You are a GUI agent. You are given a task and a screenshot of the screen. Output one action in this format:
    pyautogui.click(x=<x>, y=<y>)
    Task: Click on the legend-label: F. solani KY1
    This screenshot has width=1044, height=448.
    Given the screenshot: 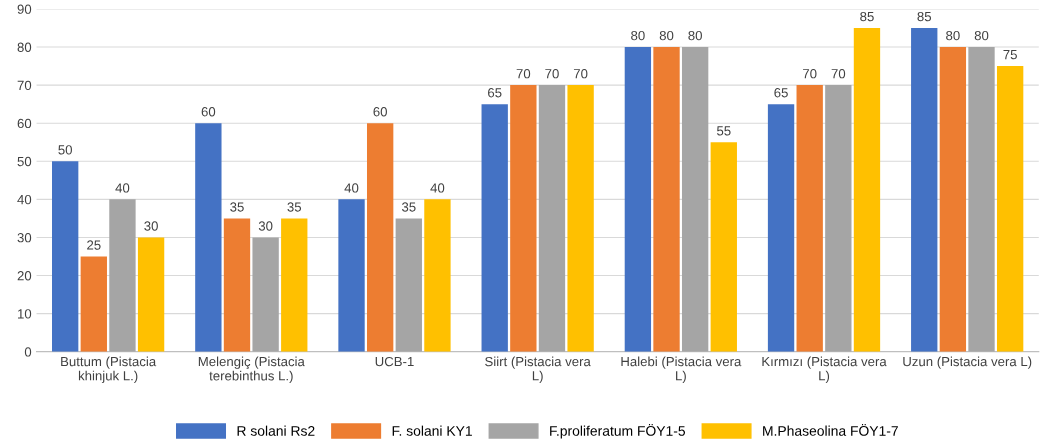 What is the action you would take?
    pyautogui.click(x=432, y=430)
    